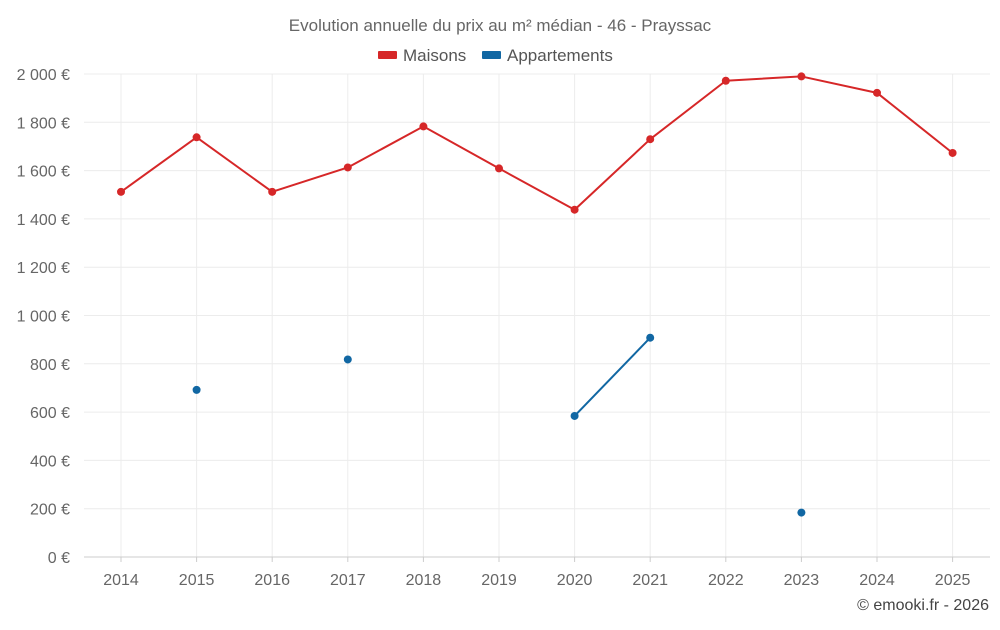  Describe the element at coordinates (121, 191) in the screenshot. I see `data-point-maisons-2014` at that location.